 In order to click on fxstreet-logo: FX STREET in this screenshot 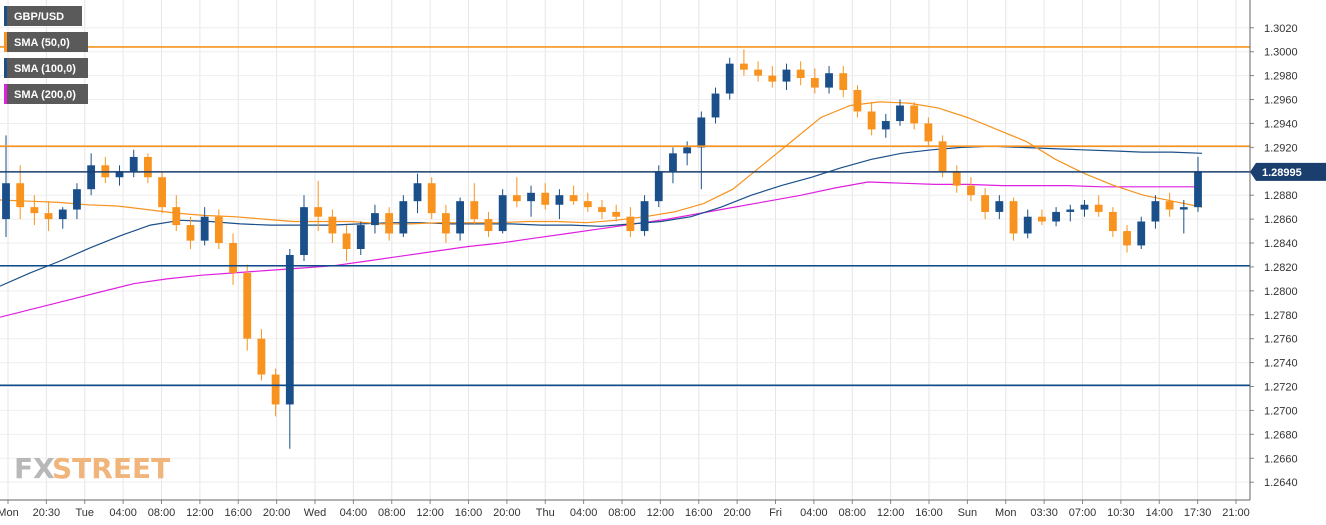, I will do `click(92, 468)`.